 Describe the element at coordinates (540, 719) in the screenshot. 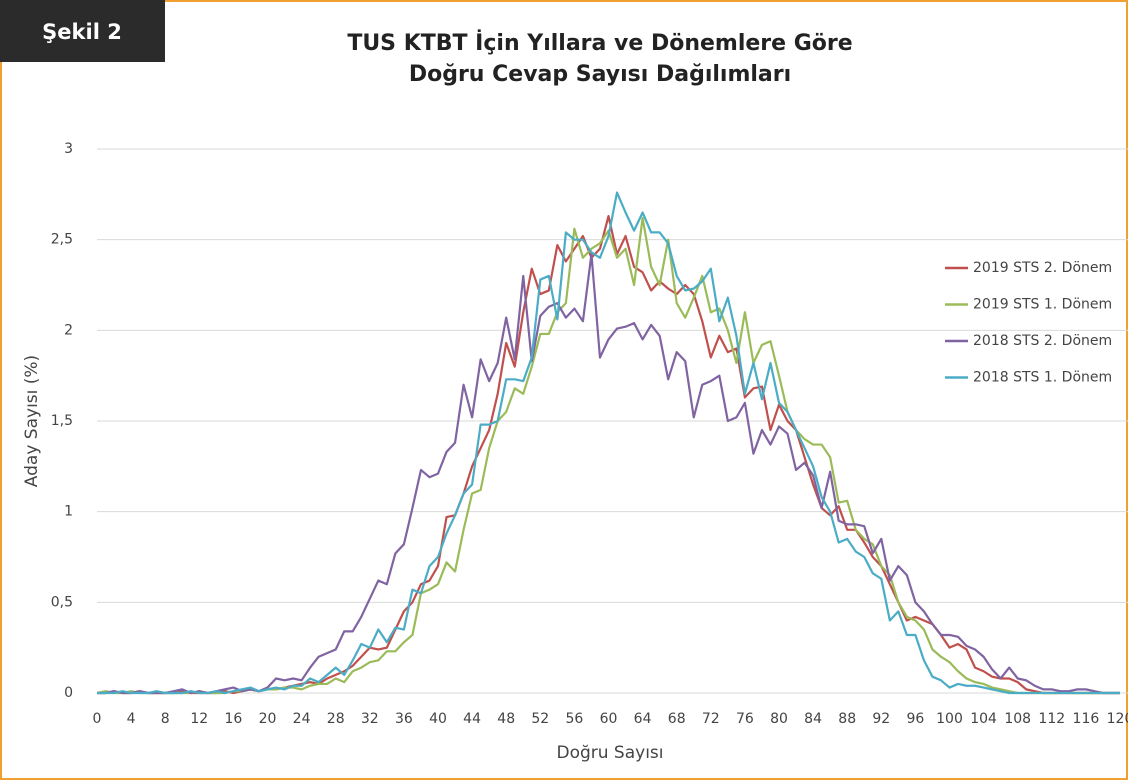

I see `x-tick-label: 52` at that location.